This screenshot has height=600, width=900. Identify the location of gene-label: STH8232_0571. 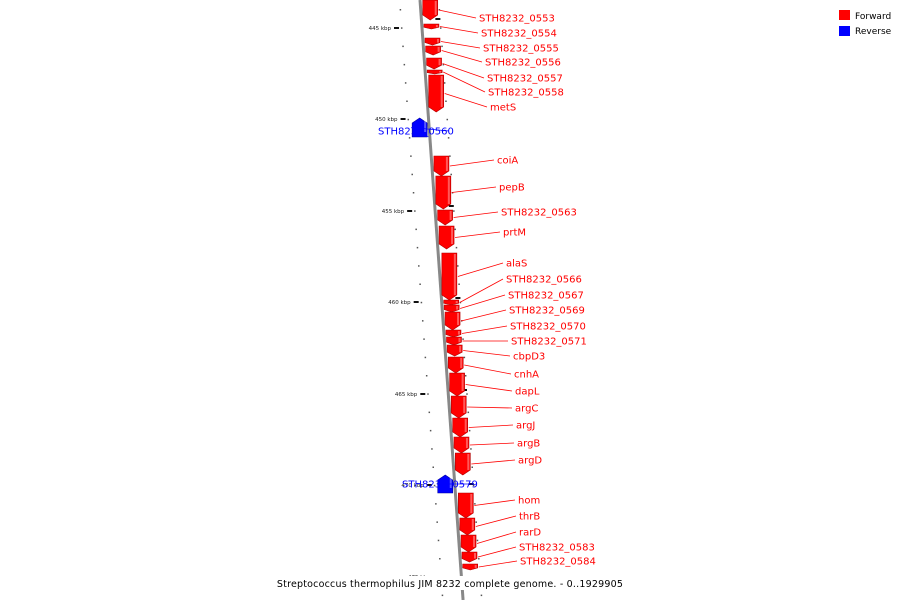
(549, 342).